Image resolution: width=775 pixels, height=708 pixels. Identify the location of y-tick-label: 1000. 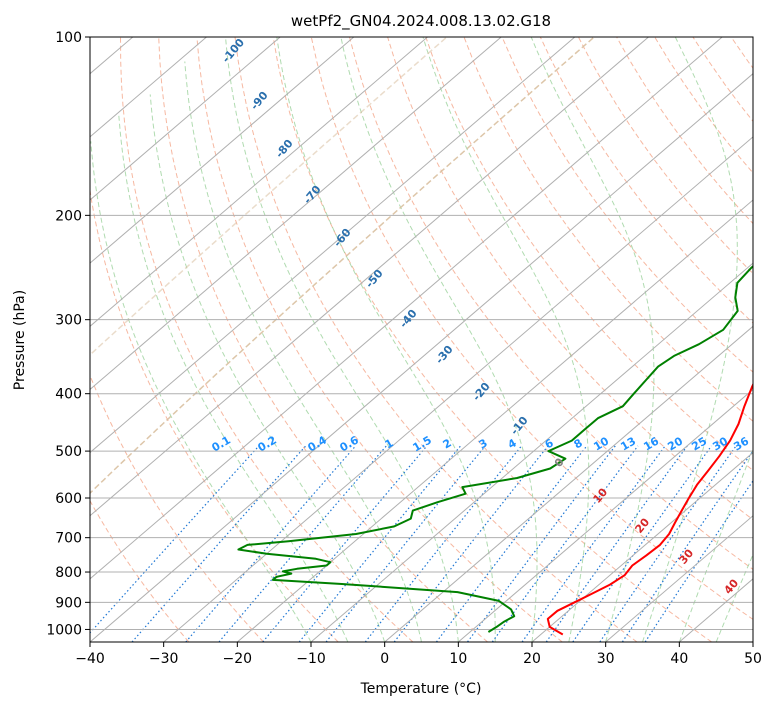
(64, 630).